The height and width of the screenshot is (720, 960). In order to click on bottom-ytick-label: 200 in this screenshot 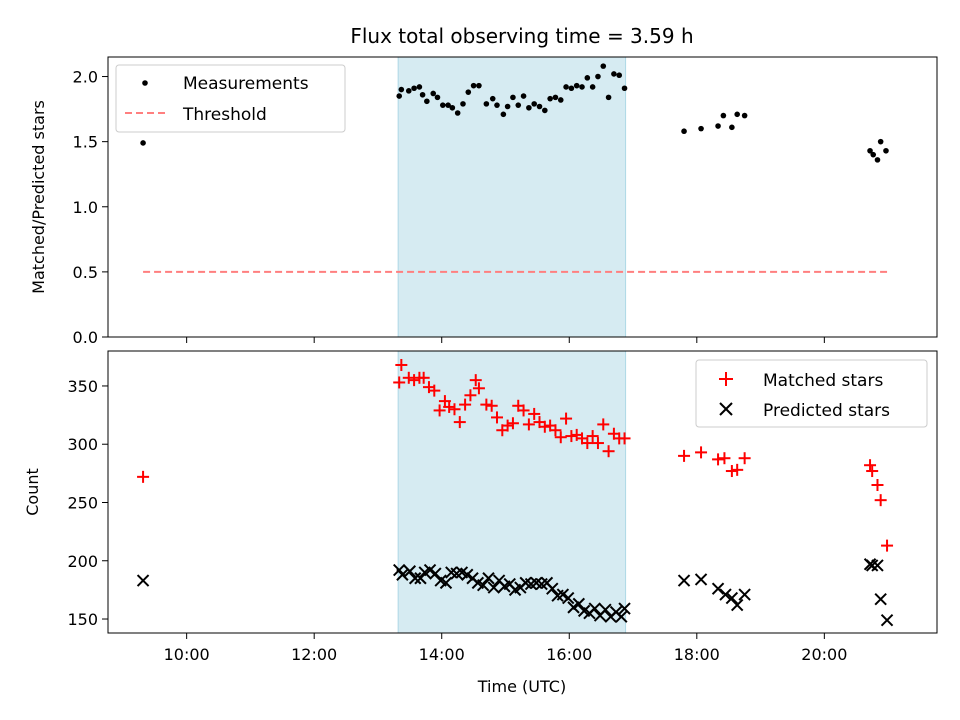, I will do `click(82, 561)`.